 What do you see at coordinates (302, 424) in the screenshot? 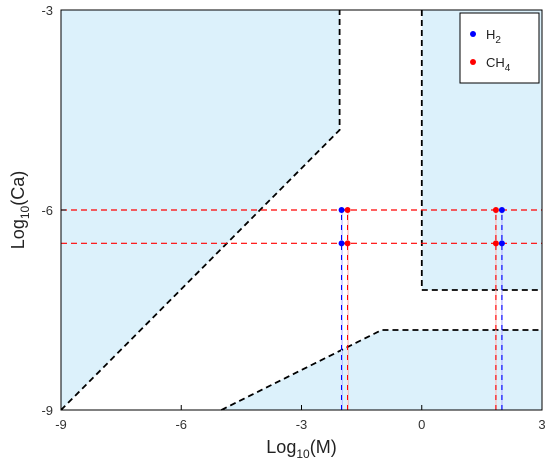
I see `x-tick-label-3: -3` at bounding box center [302, 424].